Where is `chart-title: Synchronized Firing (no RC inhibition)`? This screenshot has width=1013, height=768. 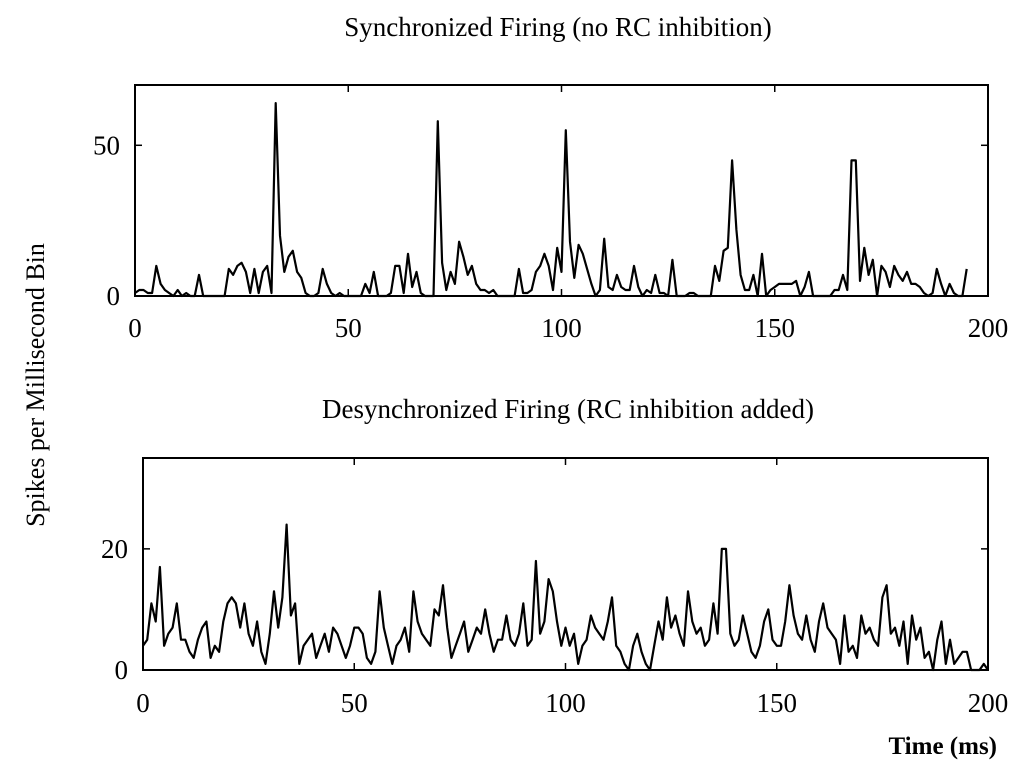
chart-title: Synchronized Firing (no RC inhibition) is located at coordinates (557, 27).